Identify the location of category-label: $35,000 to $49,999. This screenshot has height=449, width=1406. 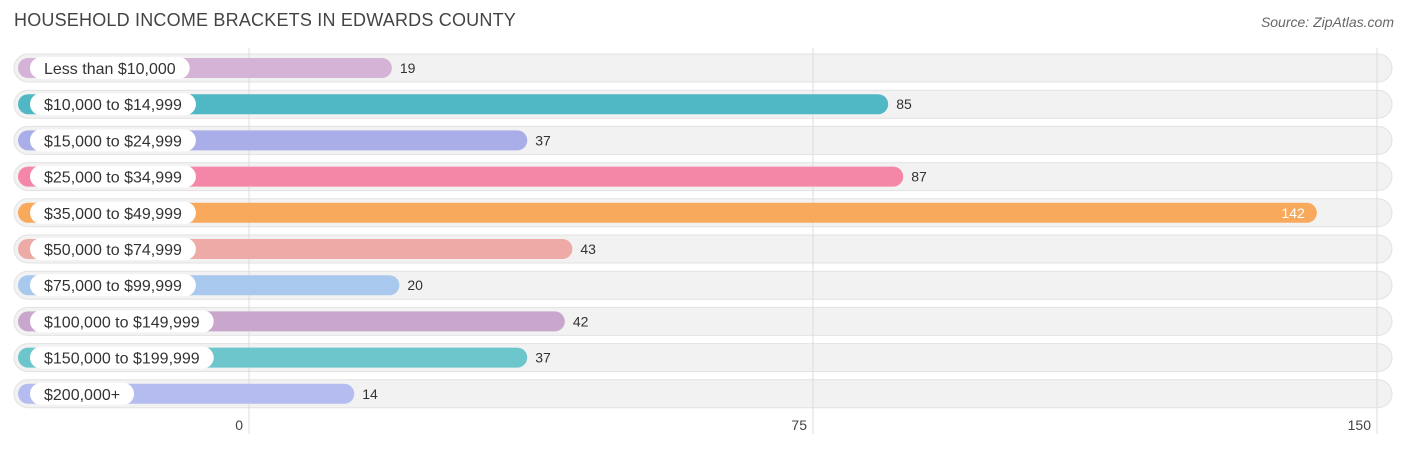
(113, 214).